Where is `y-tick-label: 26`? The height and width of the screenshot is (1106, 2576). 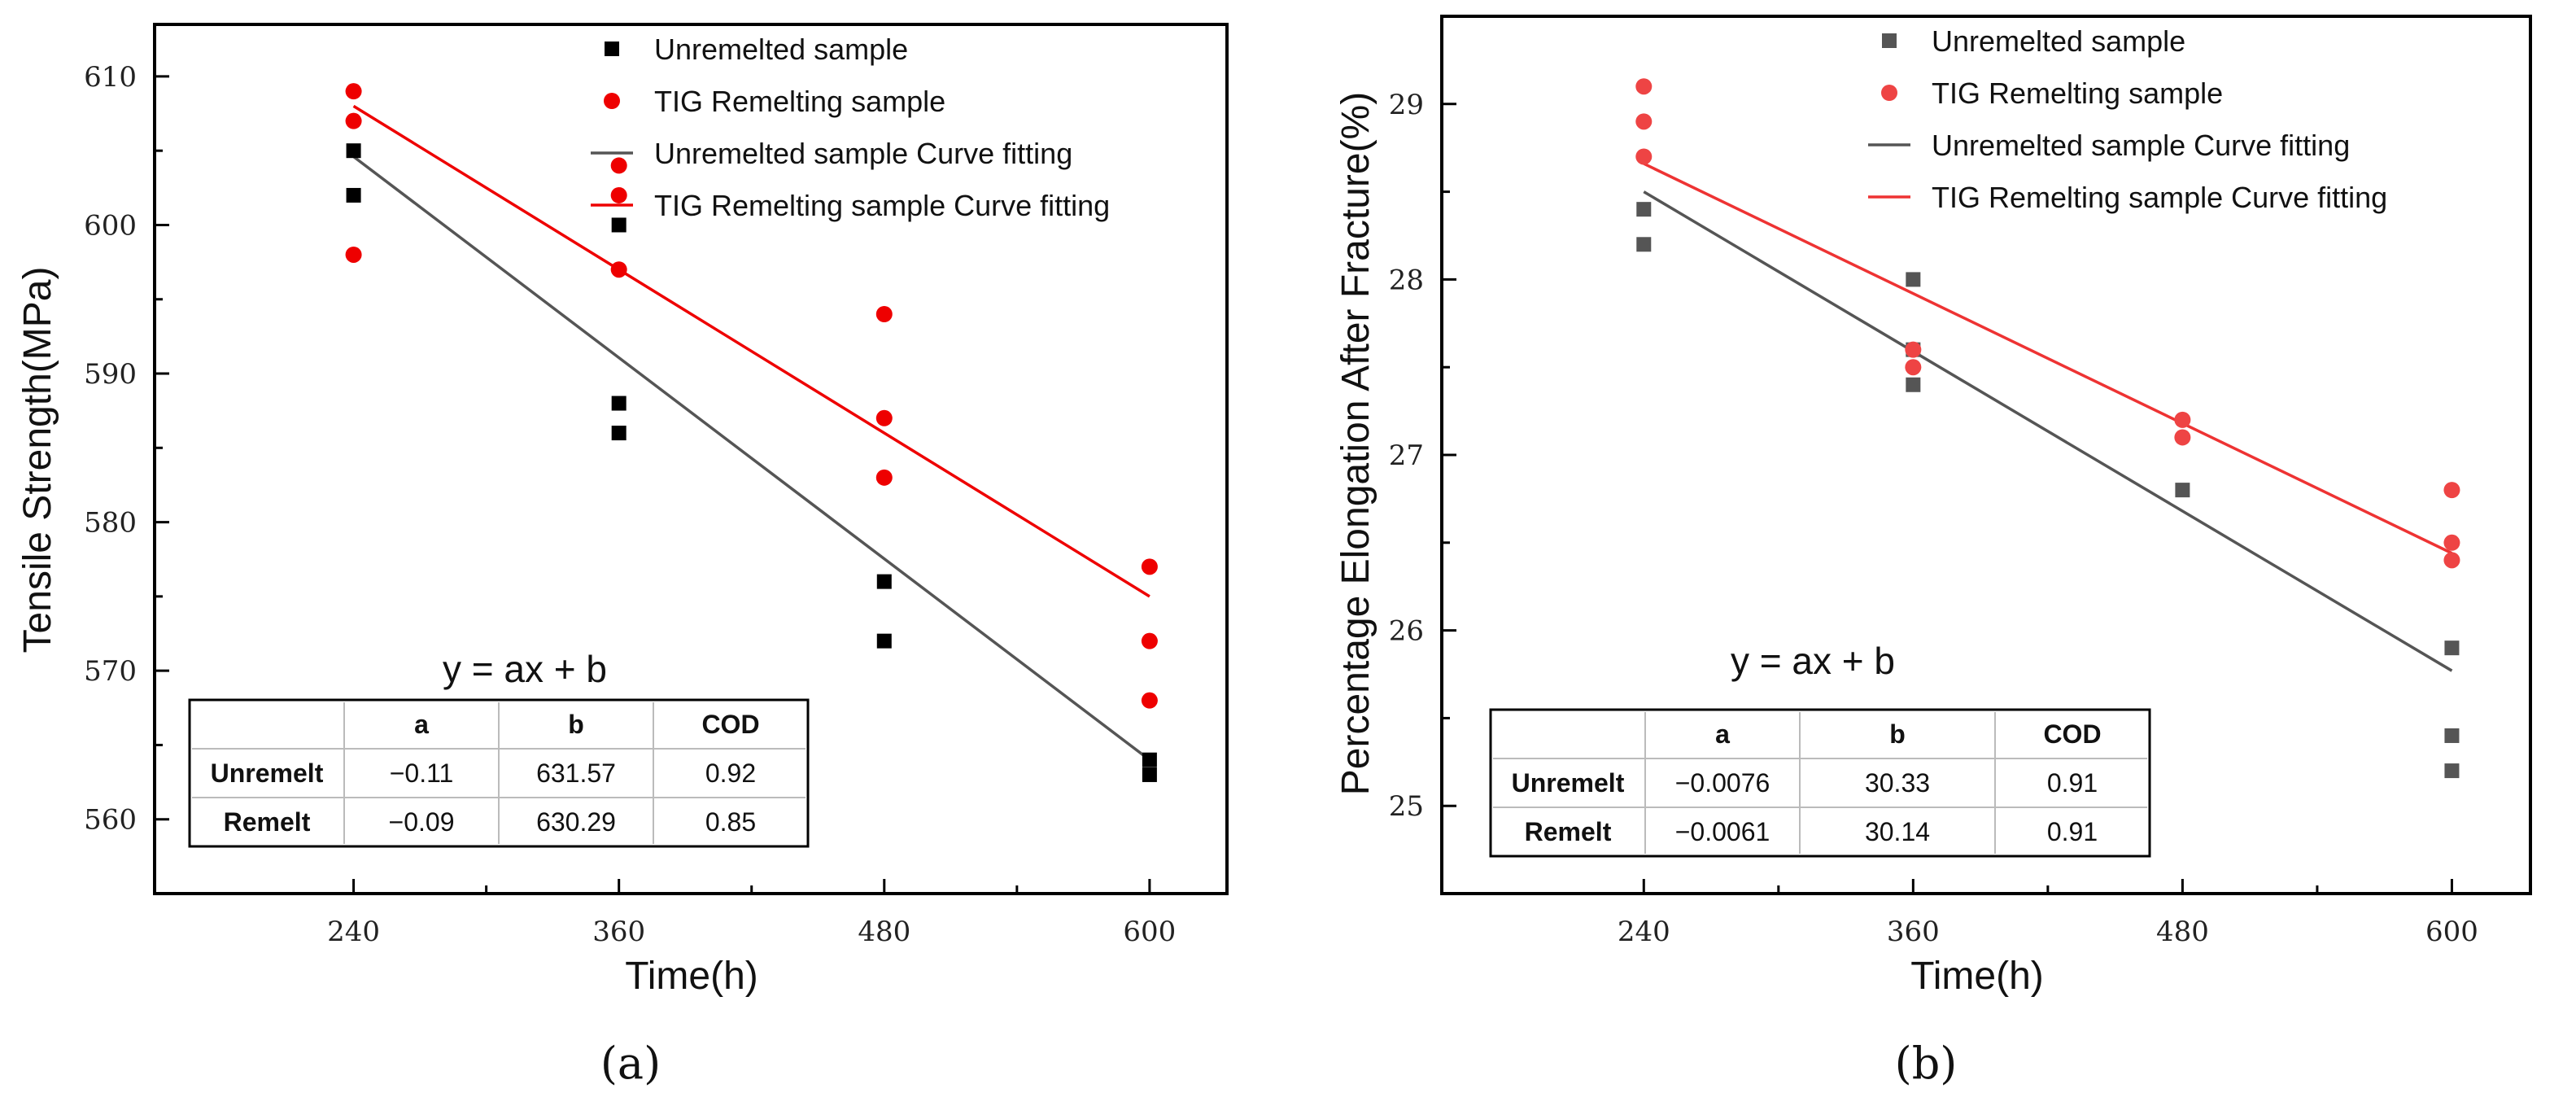
y-tick-label: 26 is located at coordinates (1406, 631).